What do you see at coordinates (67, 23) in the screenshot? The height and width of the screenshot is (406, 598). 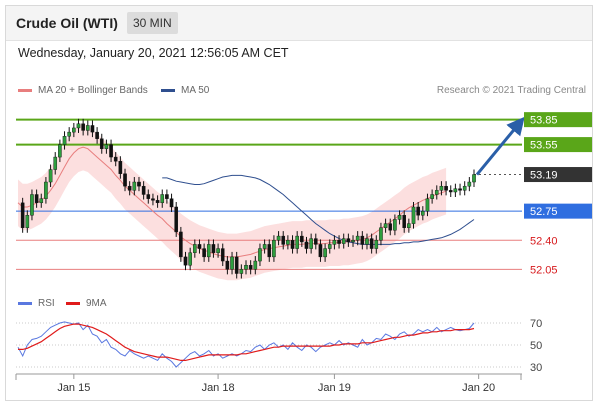 I see `instrument-title: Crude Oil (WTI)` at bounding box center [67, 23].